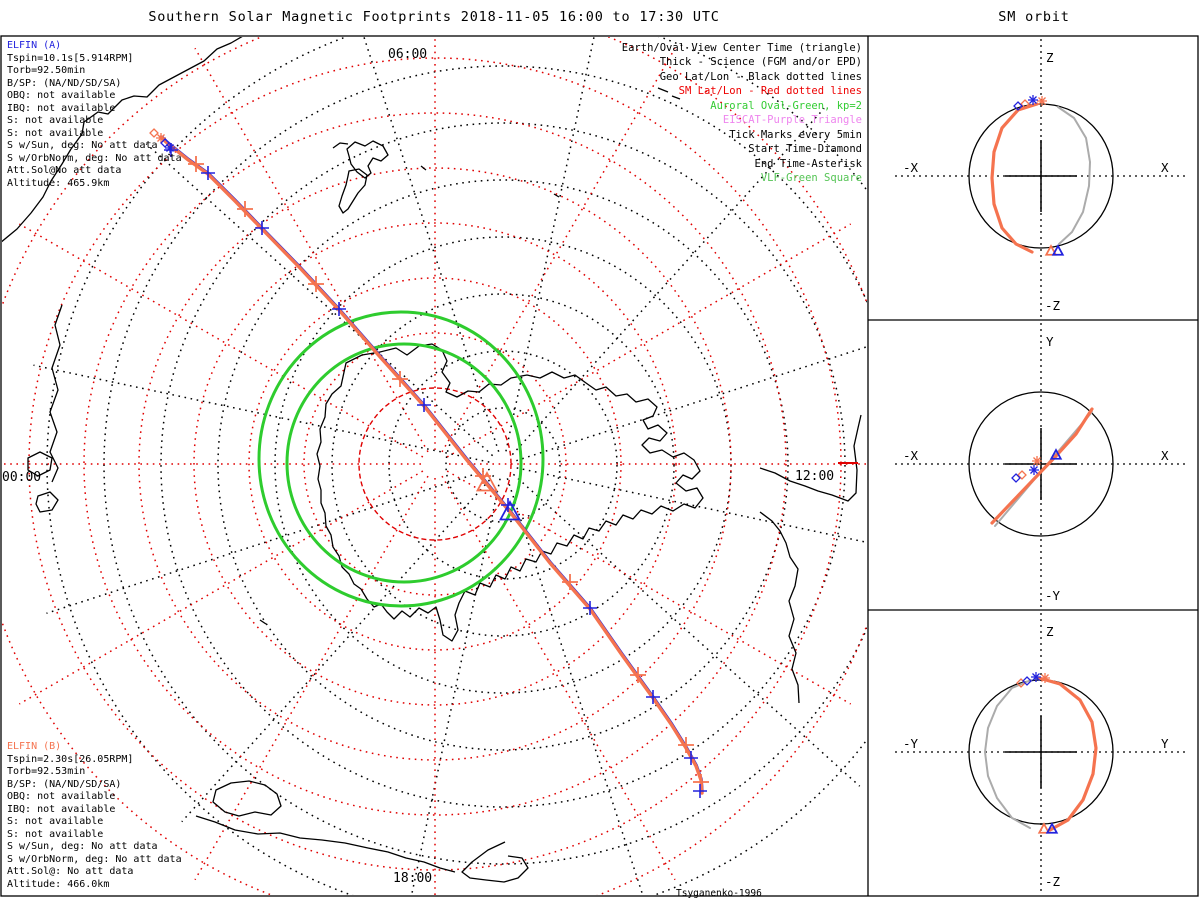 The height and width of the screenshot is (900, 1200). What do you see at coordinates (55, 133) in the screenshot?
I see `elfin-a-line-6: S: not available` at bounding box center [55, 133].